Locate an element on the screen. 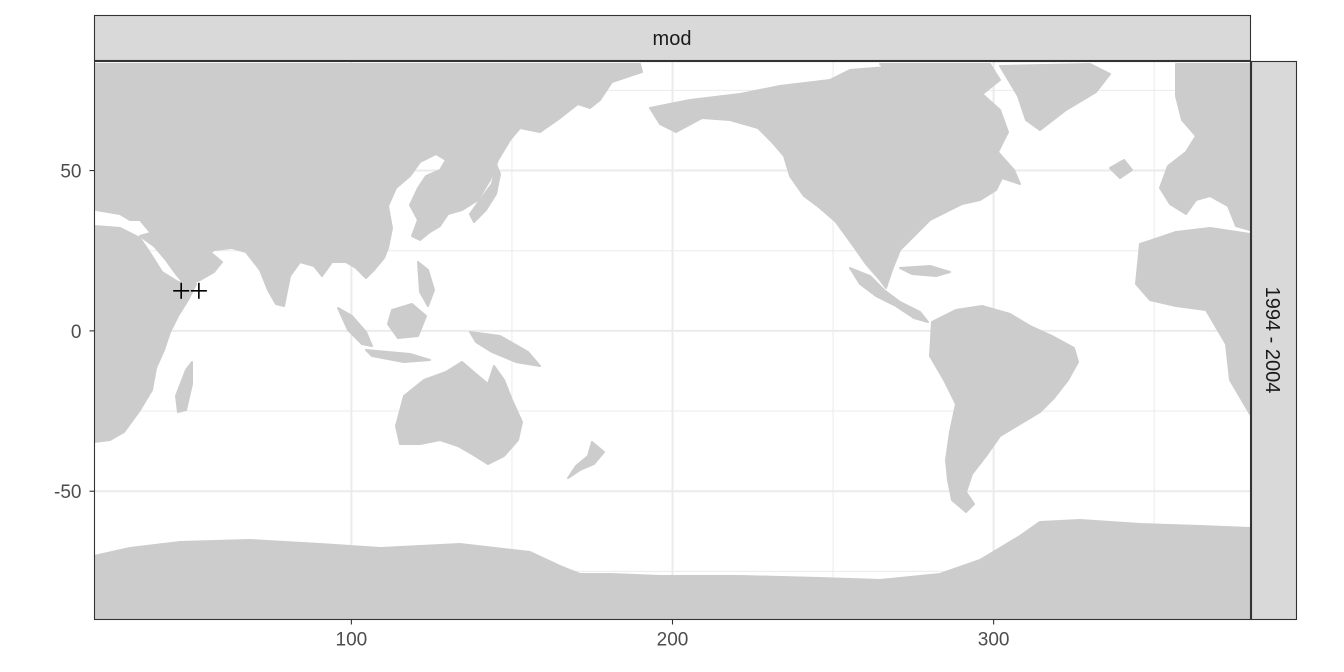 This screenshot has width=1344, height=672. row-strip-label: 1994 - 2004 is located at coordinates (1272, 340).